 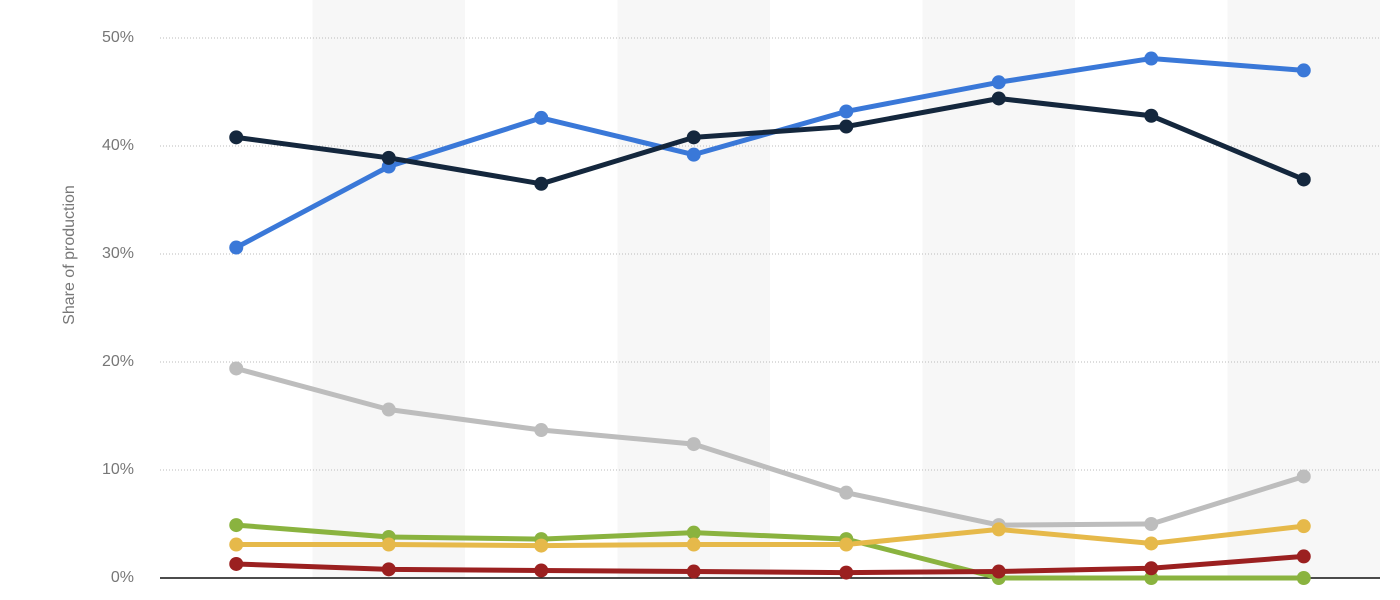 What do you see at coordinates (118, 37) in the screenshot?
I see `y-tick-label: 50%` at bounding box center [118, 37].